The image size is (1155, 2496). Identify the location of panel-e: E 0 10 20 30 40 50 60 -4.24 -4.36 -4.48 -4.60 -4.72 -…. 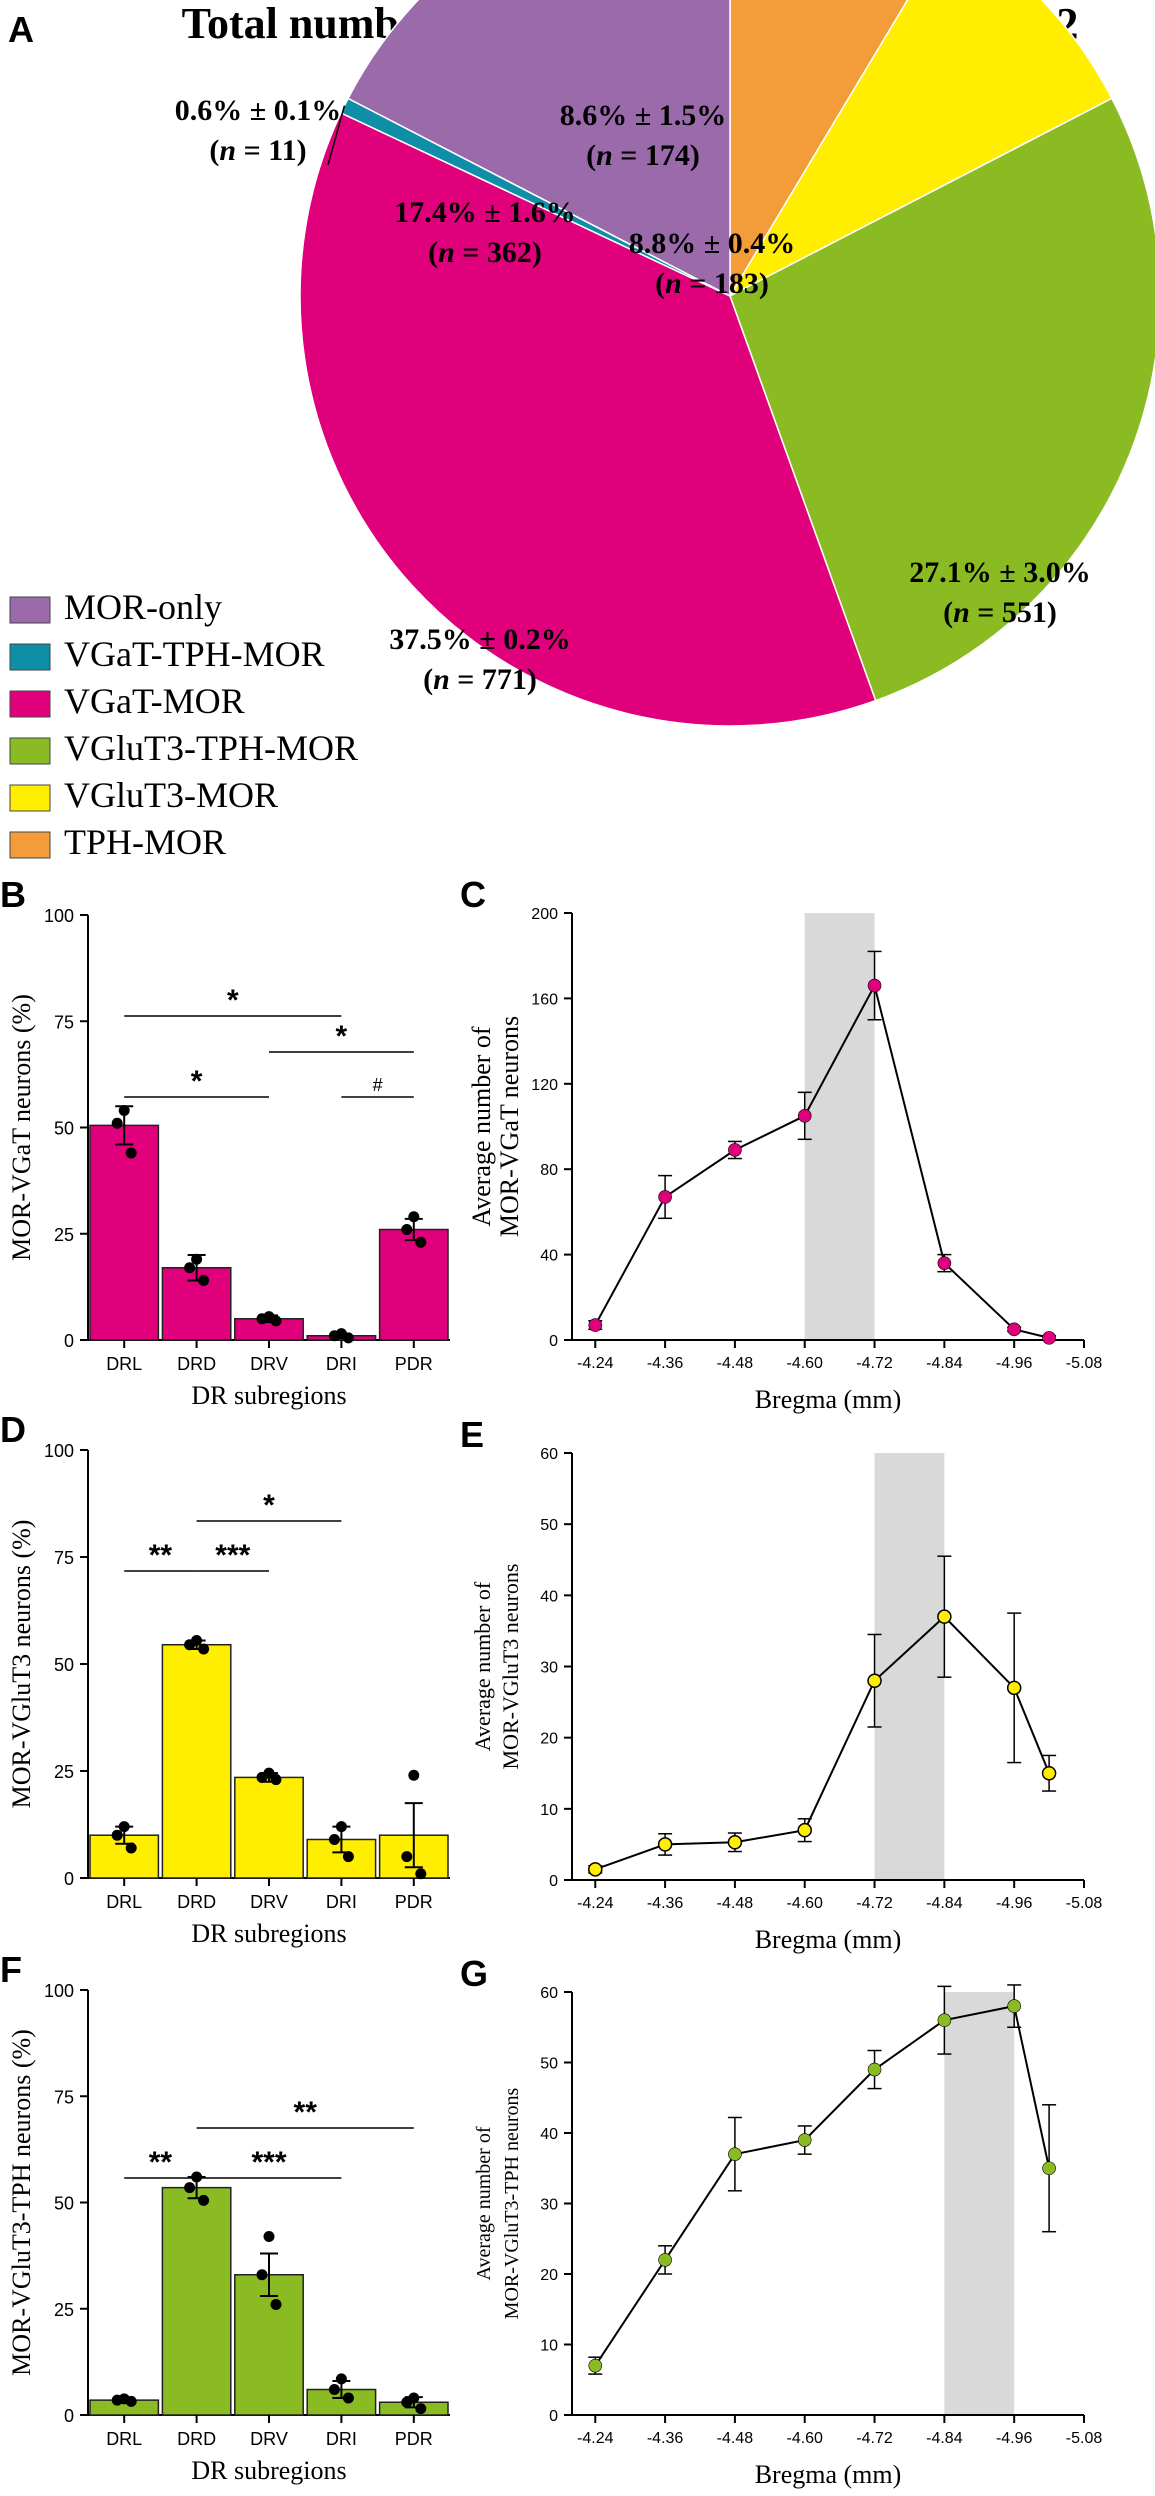
(781, 1684).